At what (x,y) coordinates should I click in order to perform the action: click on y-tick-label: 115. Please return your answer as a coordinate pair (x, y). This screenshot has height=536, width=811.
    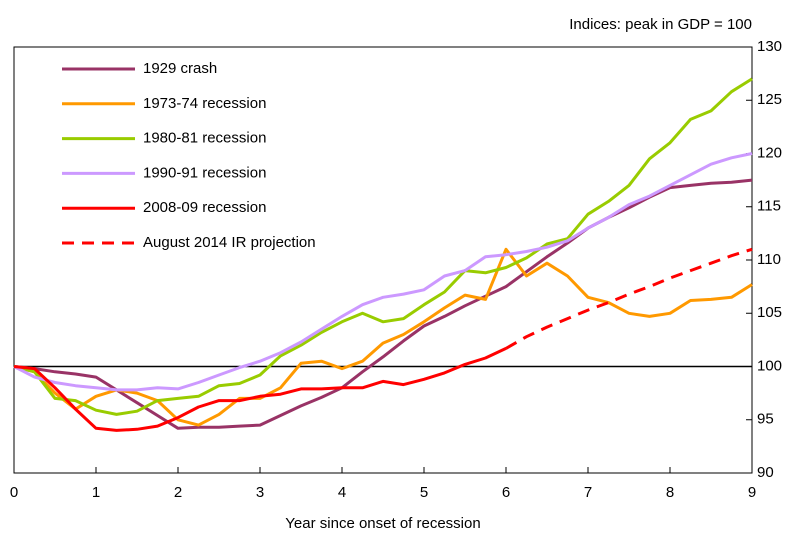
    Looking at the image, I should click on (769, 206).